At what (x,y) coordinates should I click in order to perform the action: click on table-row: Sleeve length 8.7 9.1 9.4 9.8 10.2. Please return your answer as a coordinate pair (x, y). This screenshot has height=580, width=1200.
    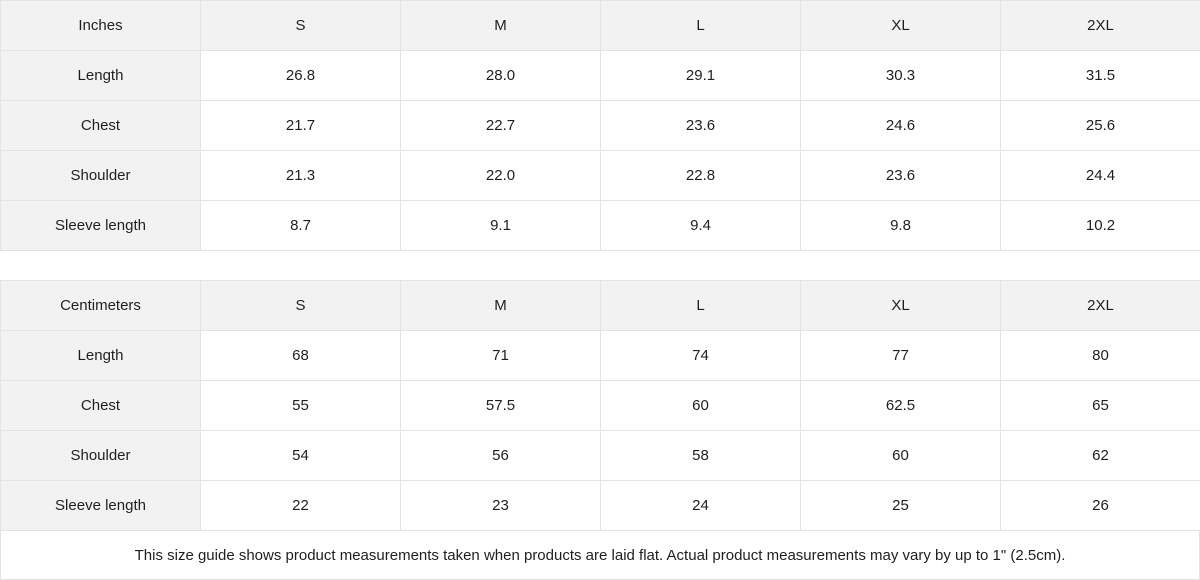
    Looking at the image, I should click on (600, 225).